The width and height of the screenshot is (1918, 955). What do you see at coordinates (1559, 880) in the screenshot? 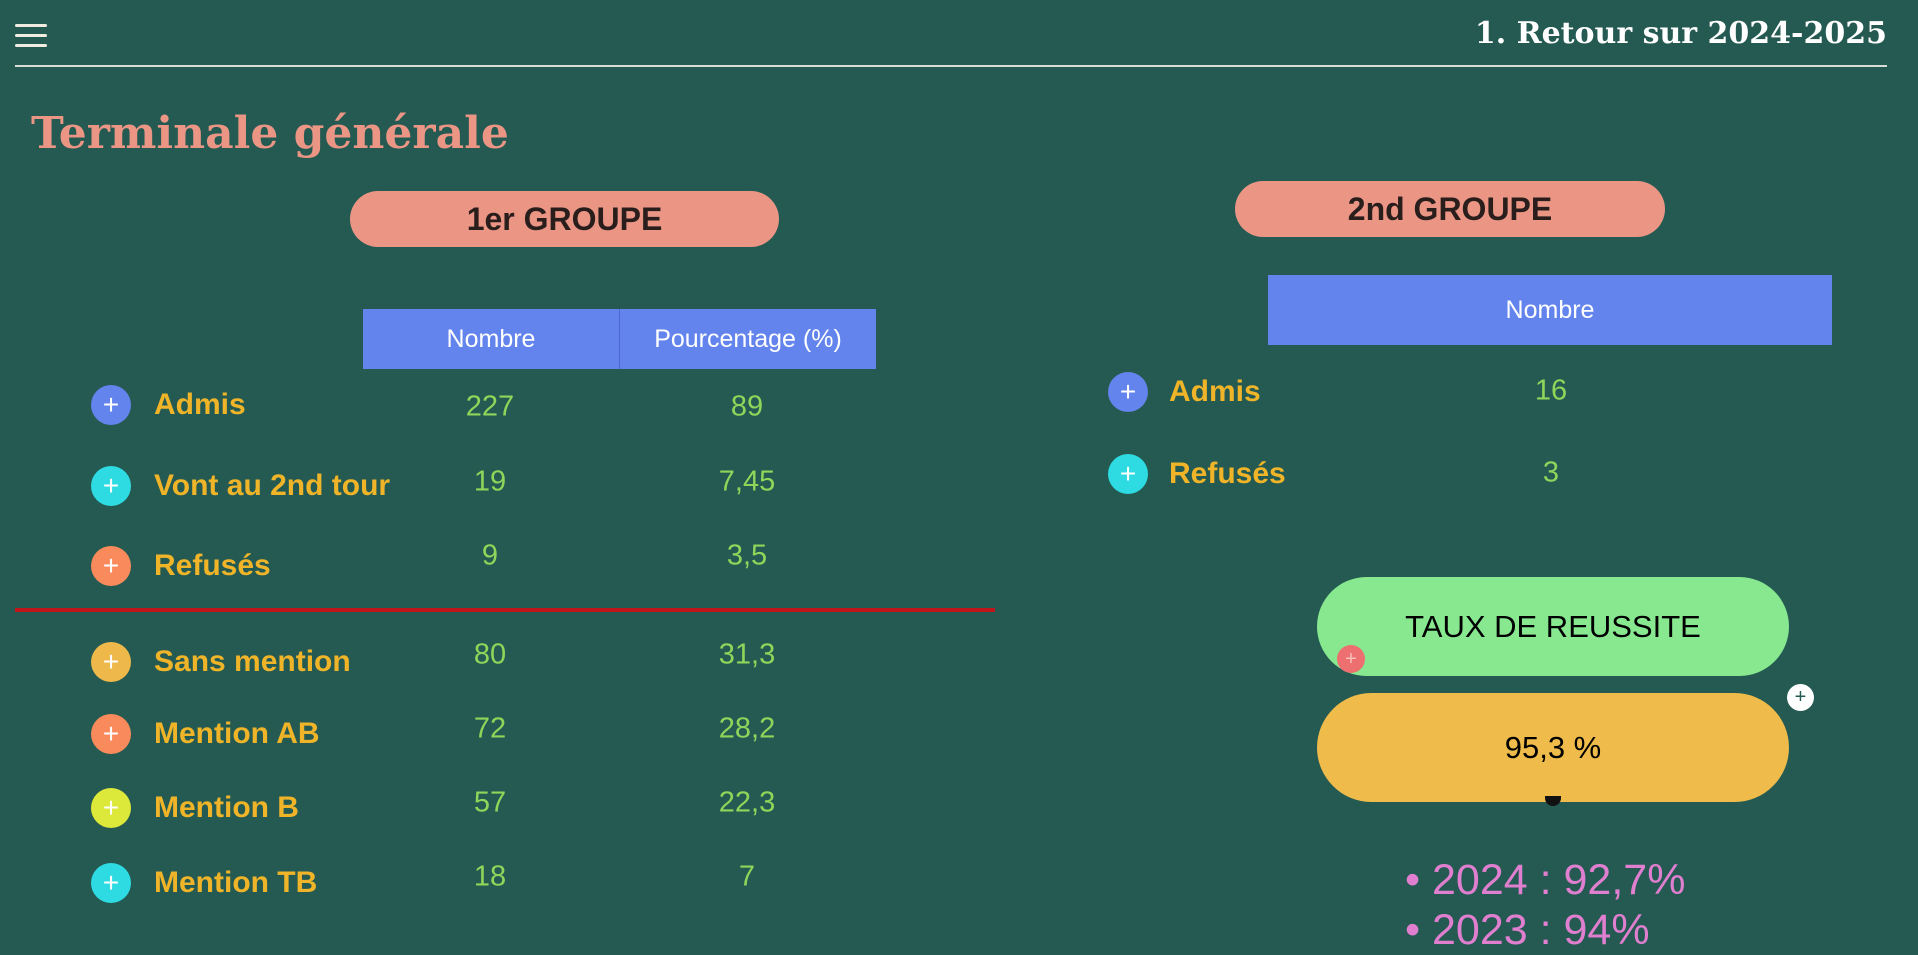
I see `history-text: 2024 : 92,7%` at bounding box center [1559, 880].